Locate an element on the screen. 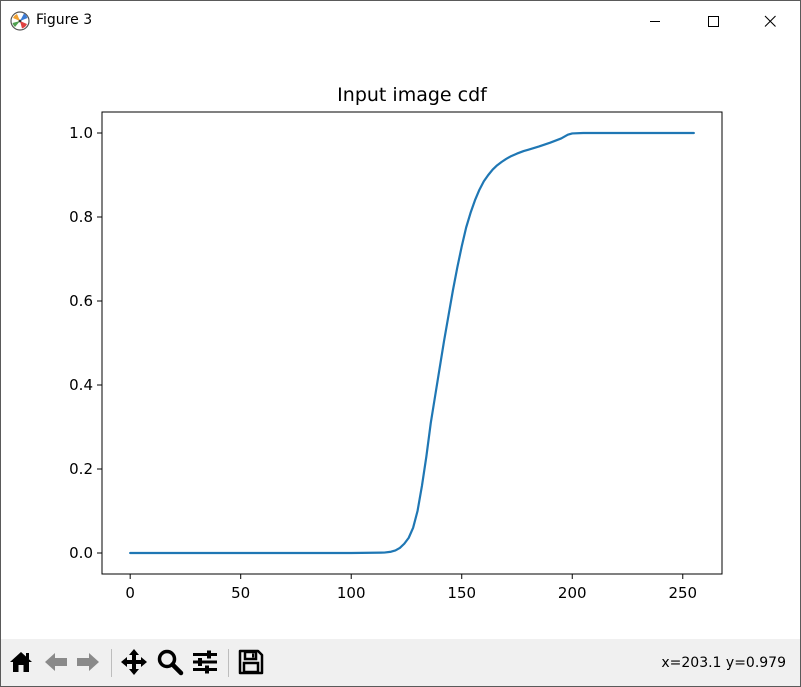 This screenshot has width=801, height=687. y-tick-label: 0.4 is located at coordinates (81, 385).